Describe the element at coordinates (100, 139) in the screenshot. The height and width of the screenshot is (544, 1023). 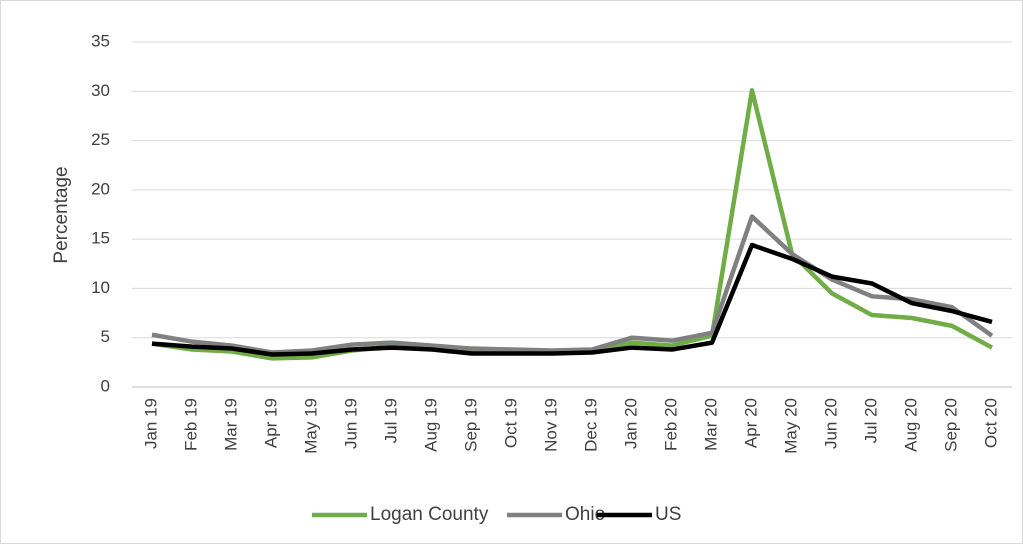
I see `y-tick-label: 25` at that location.